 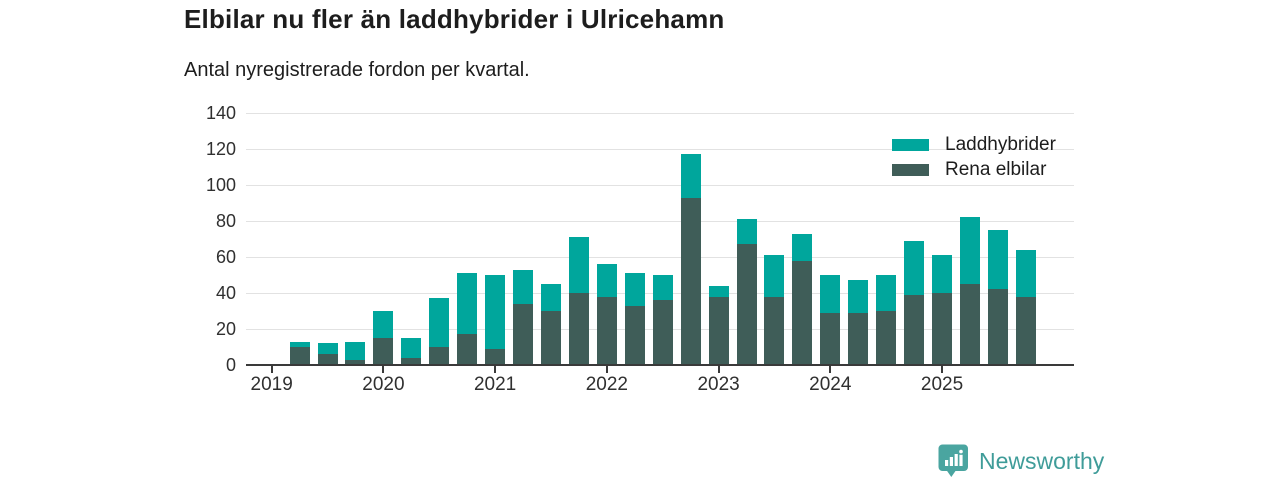 I want to click on y-axis-label: 40, so click(x=225, y=293).